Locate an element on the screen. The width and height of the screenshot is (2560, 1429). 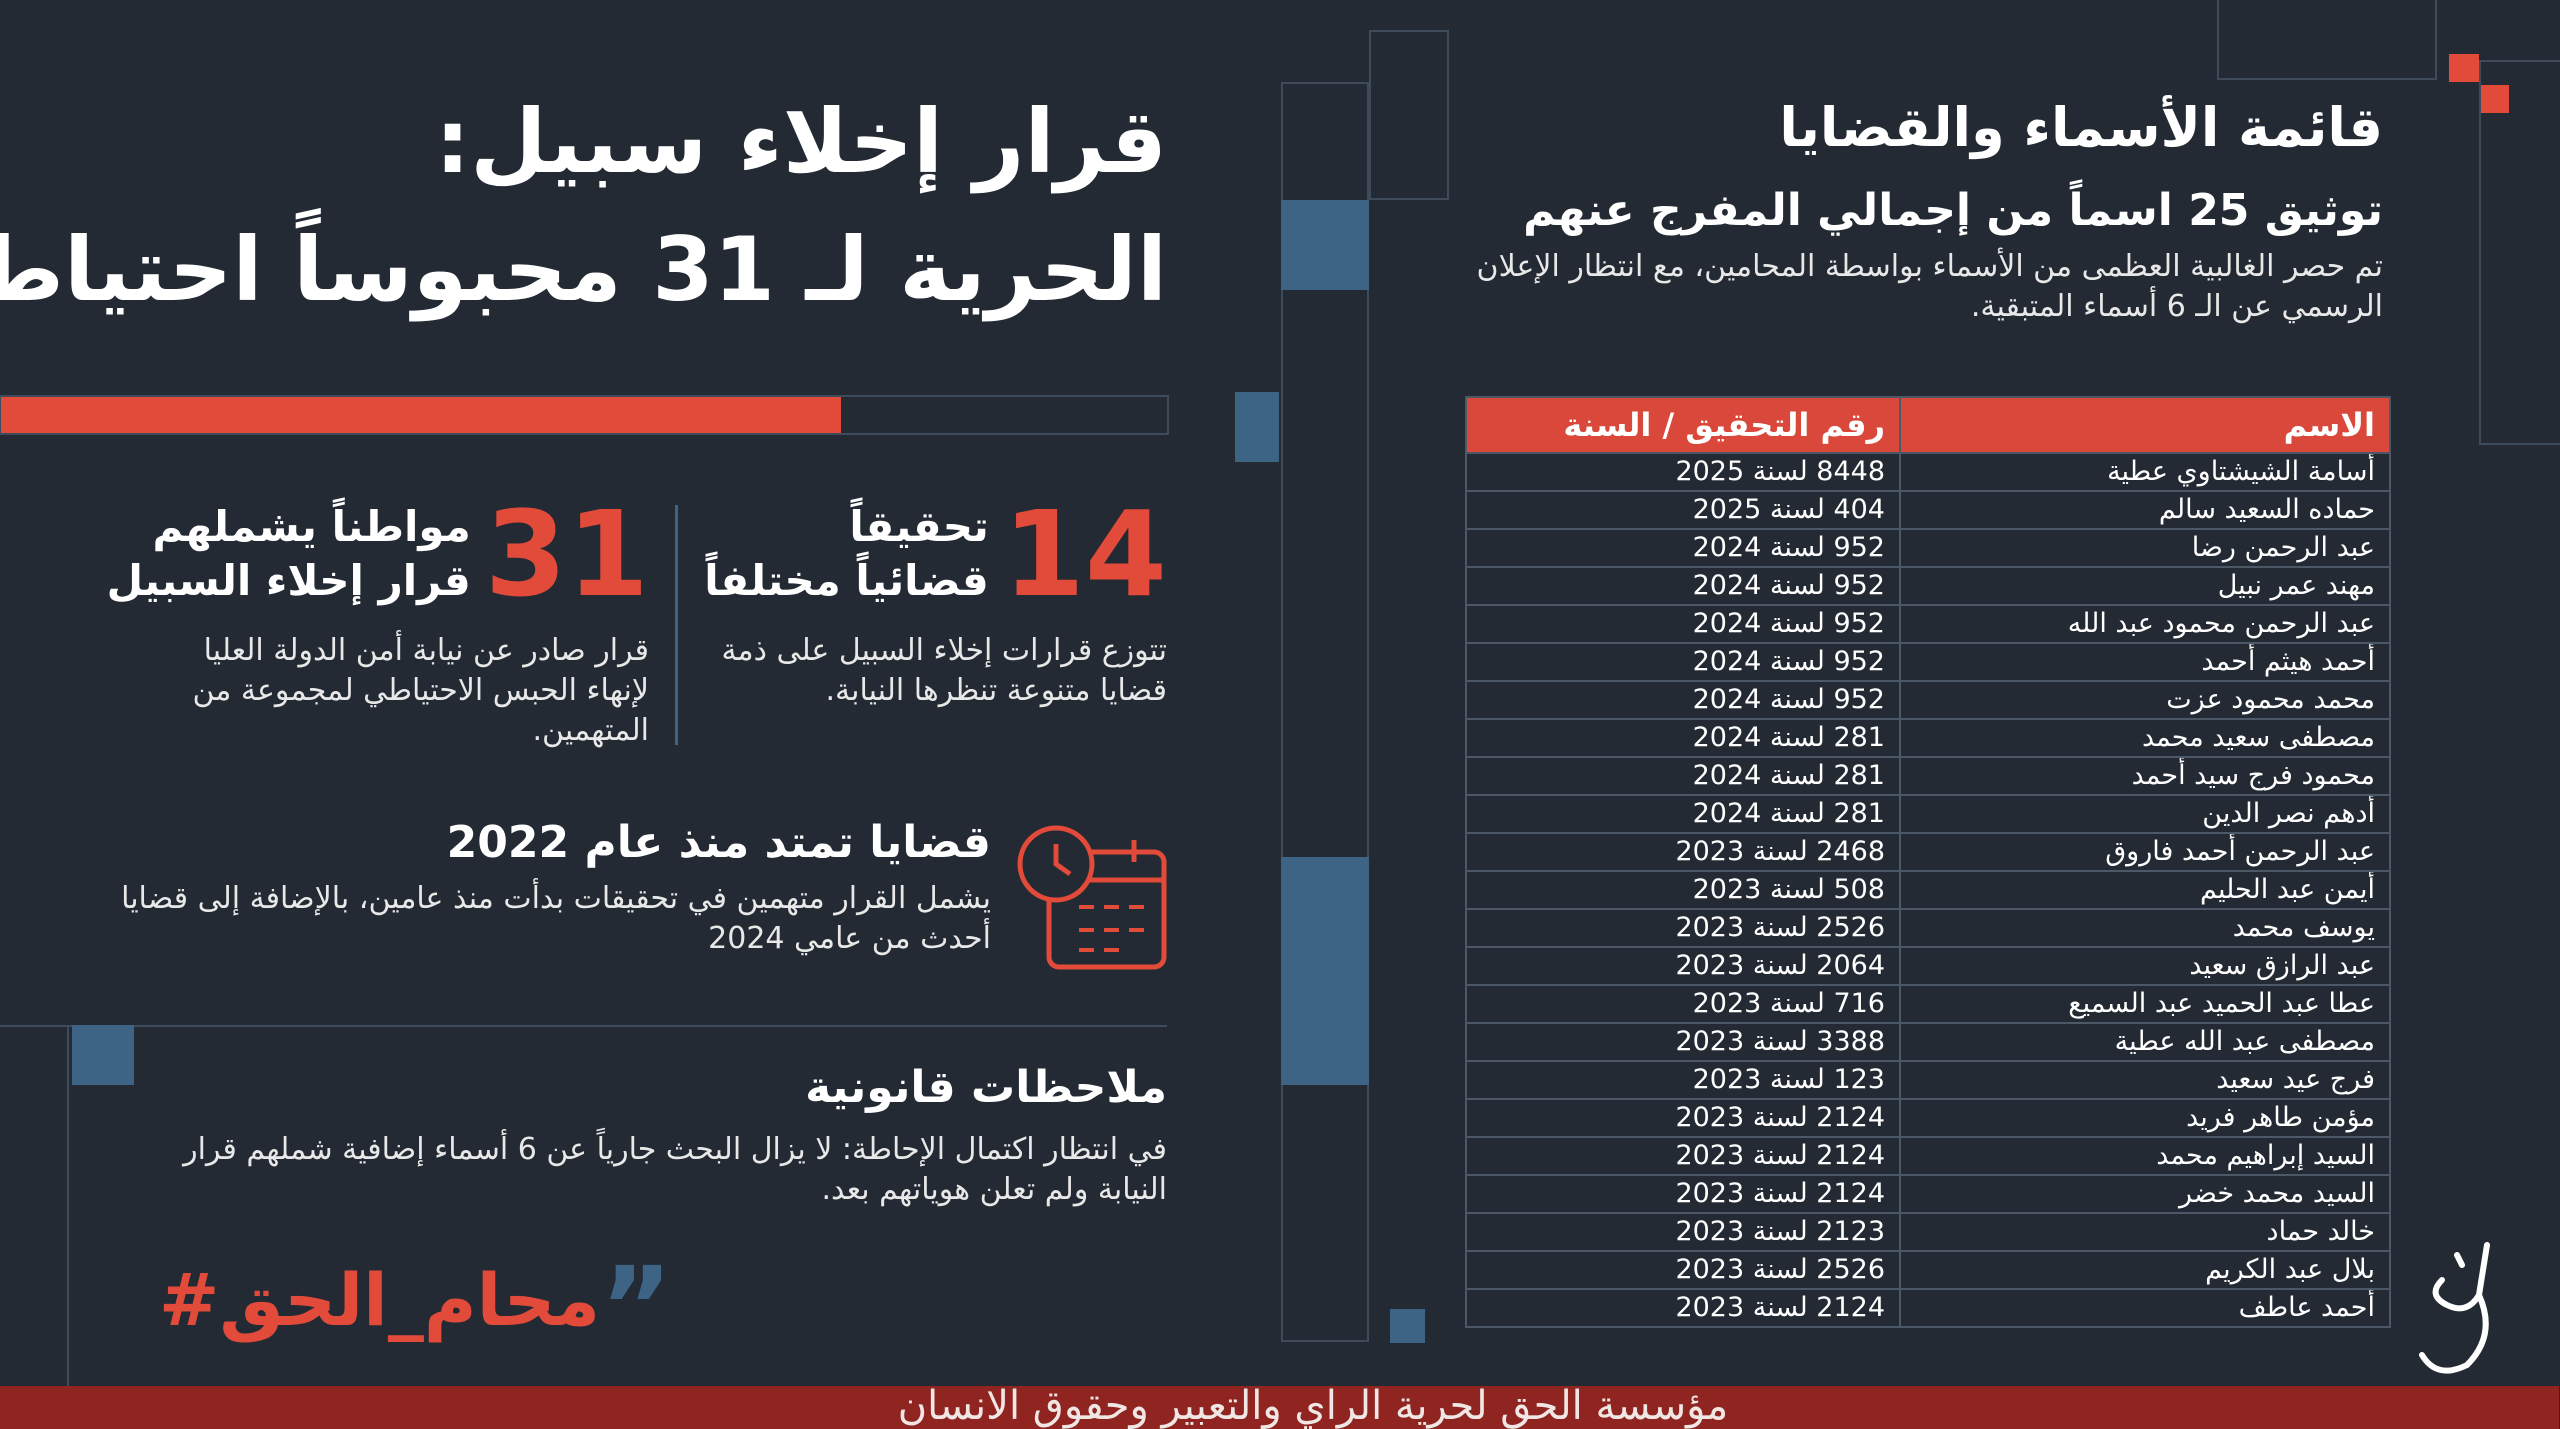
column-header-case: رقم التحقيق / السنة is located at coordinates (1684, 425).